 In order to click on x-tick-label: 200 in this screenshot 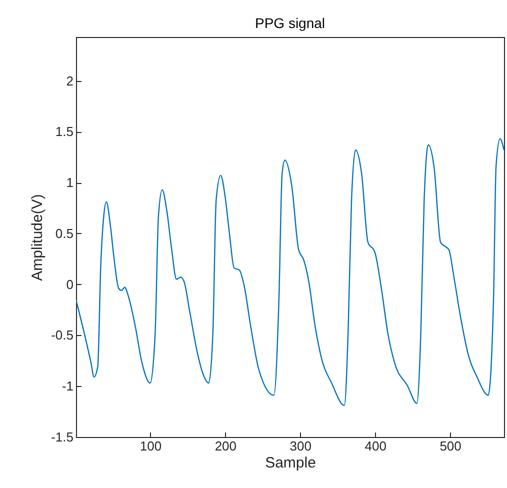, I will do `click(225, 446)`.